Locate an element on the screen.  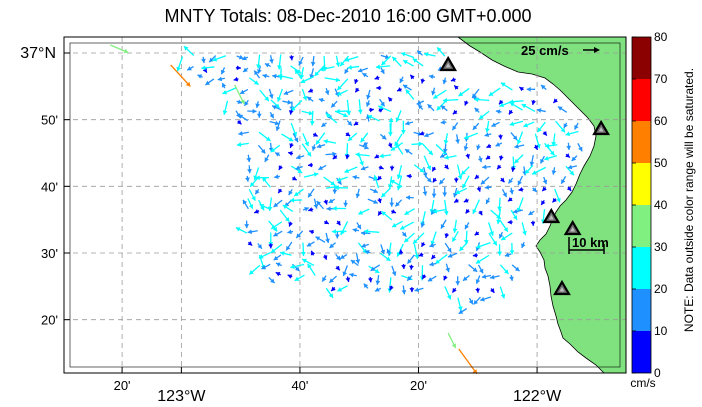
radar-site-marker is located at coordinates (551, 215).